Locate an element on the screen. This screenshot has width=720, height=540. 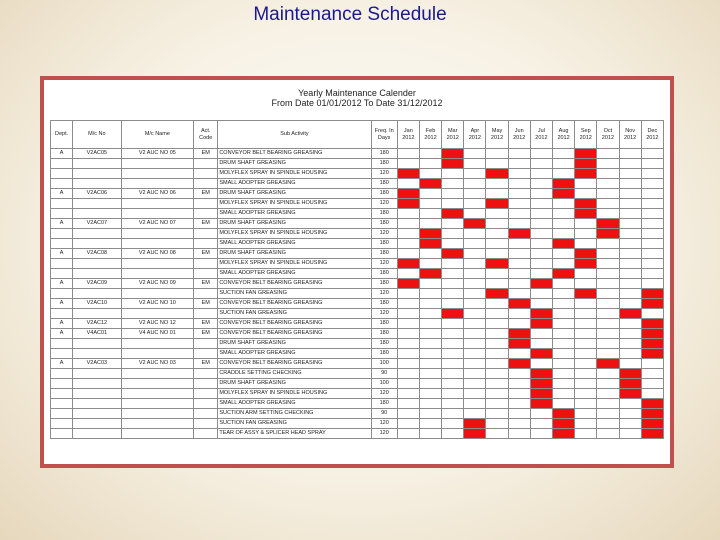
mc-name-cell: V2 AUC NO 05 is located at coordinates (157, 153).